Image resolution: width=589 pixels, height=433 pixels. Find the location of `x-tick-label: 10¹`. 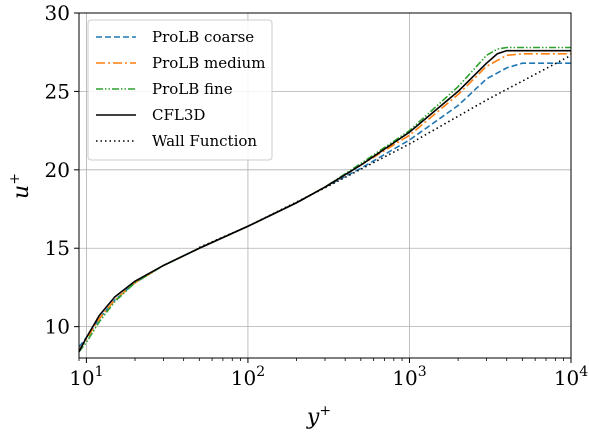

x-tick-label: 10¹ is located at coordinates (86, 377).